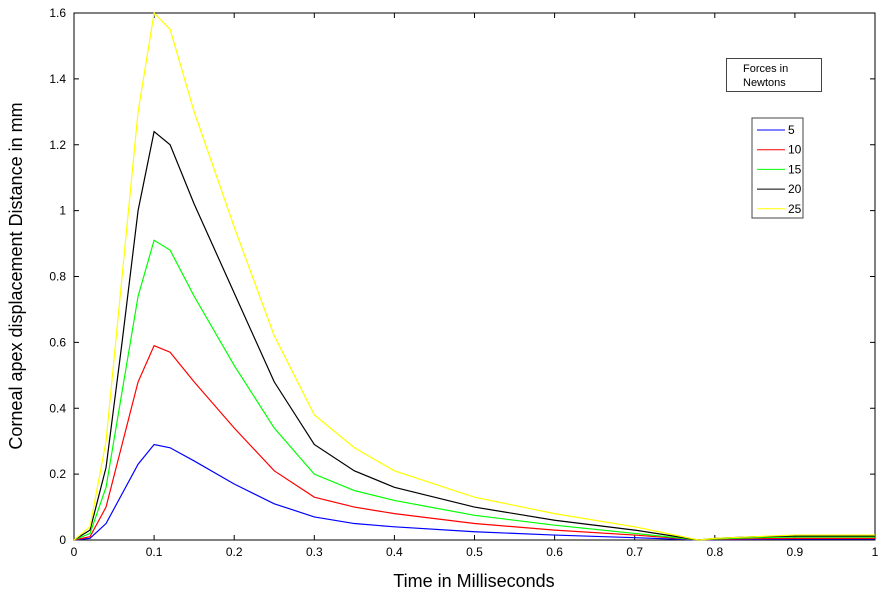  Describe the element at coordinates (795, 150) in the screenshot. I see `legend-label: 10` at that location.